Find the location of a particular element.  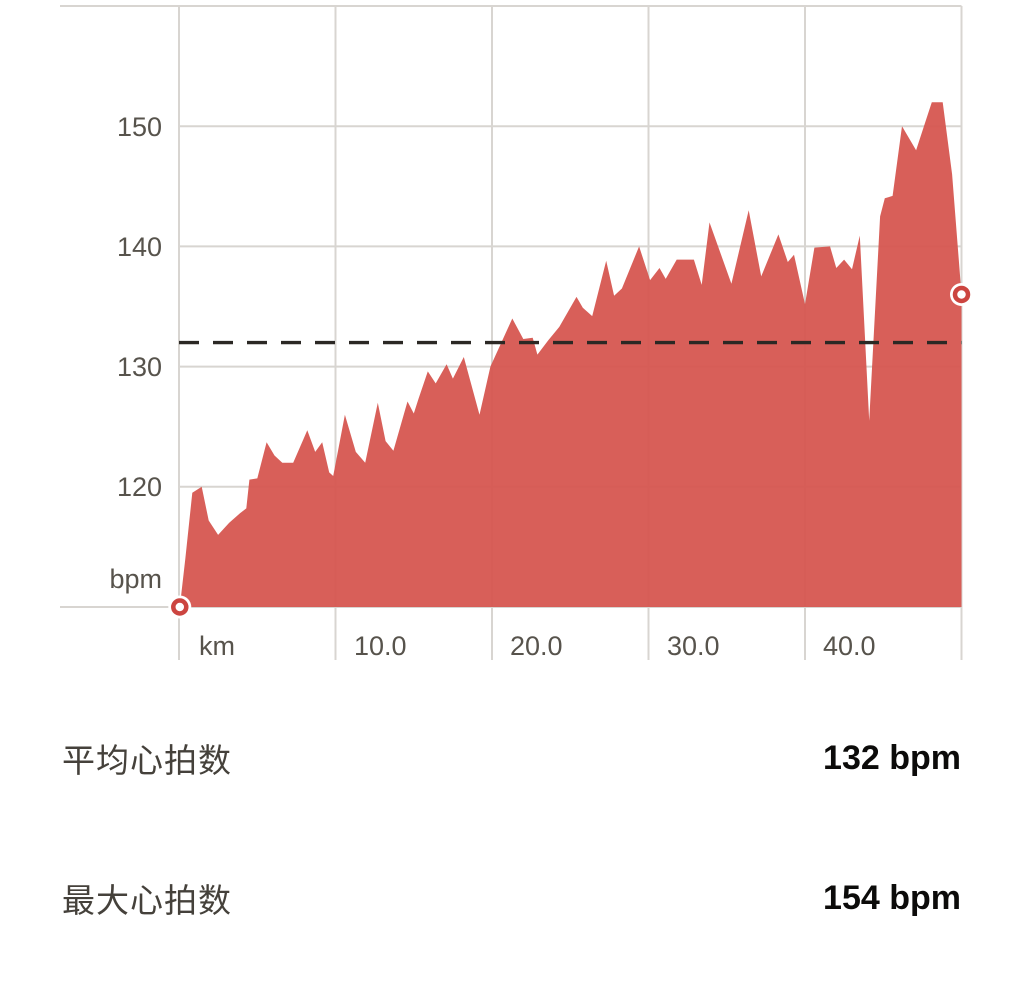

y-tick-120: 120 is located at coordinates (139, 487).